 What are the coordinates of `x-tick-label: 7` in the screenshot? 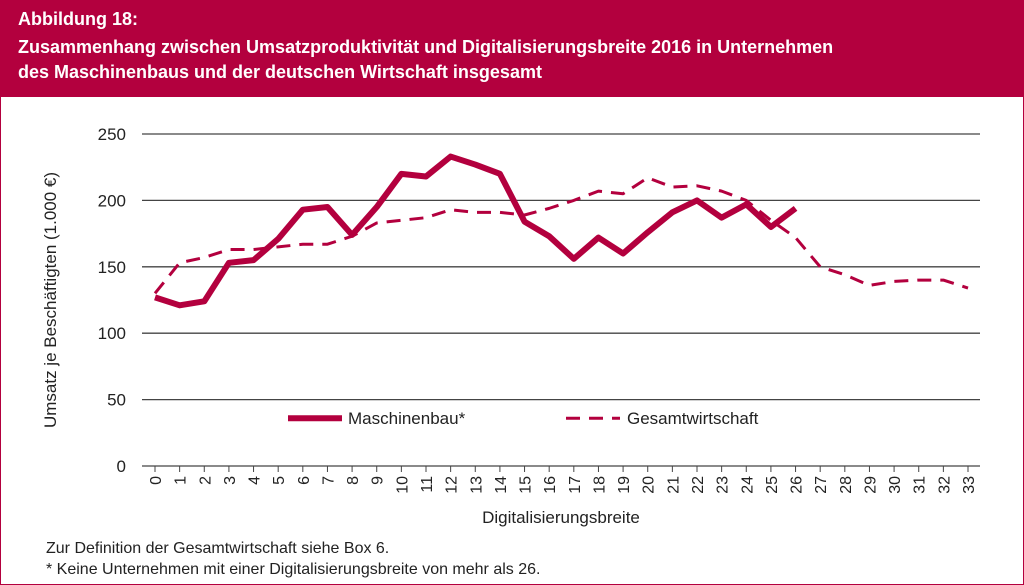 It's located at (328, 480).